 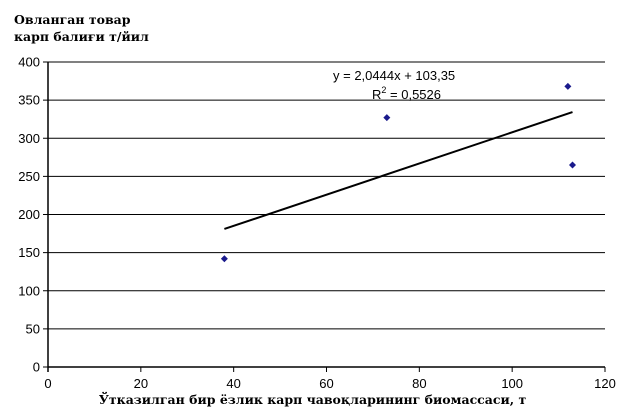 What do you see at coordinates (141, 383) in the screenshot?
I see `x-tick-label: 20` at bounding box center [141, 383].